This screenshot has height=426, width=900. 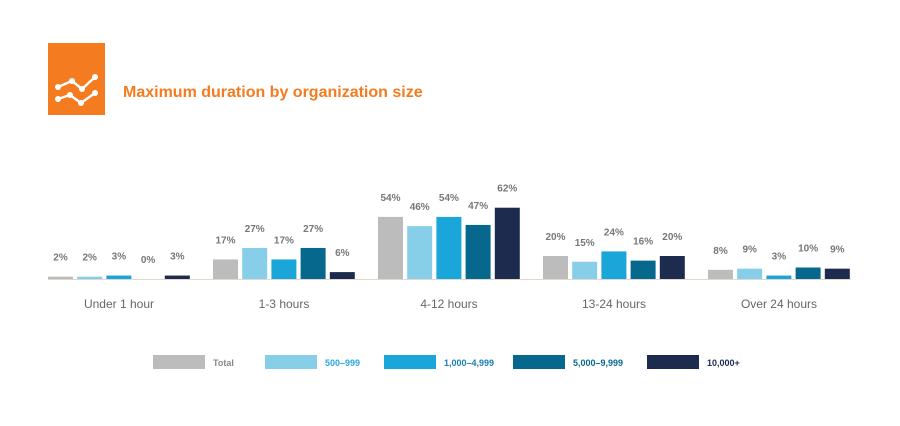 I want to click on bar-value-label: 10%, so click(x=808, y=249).